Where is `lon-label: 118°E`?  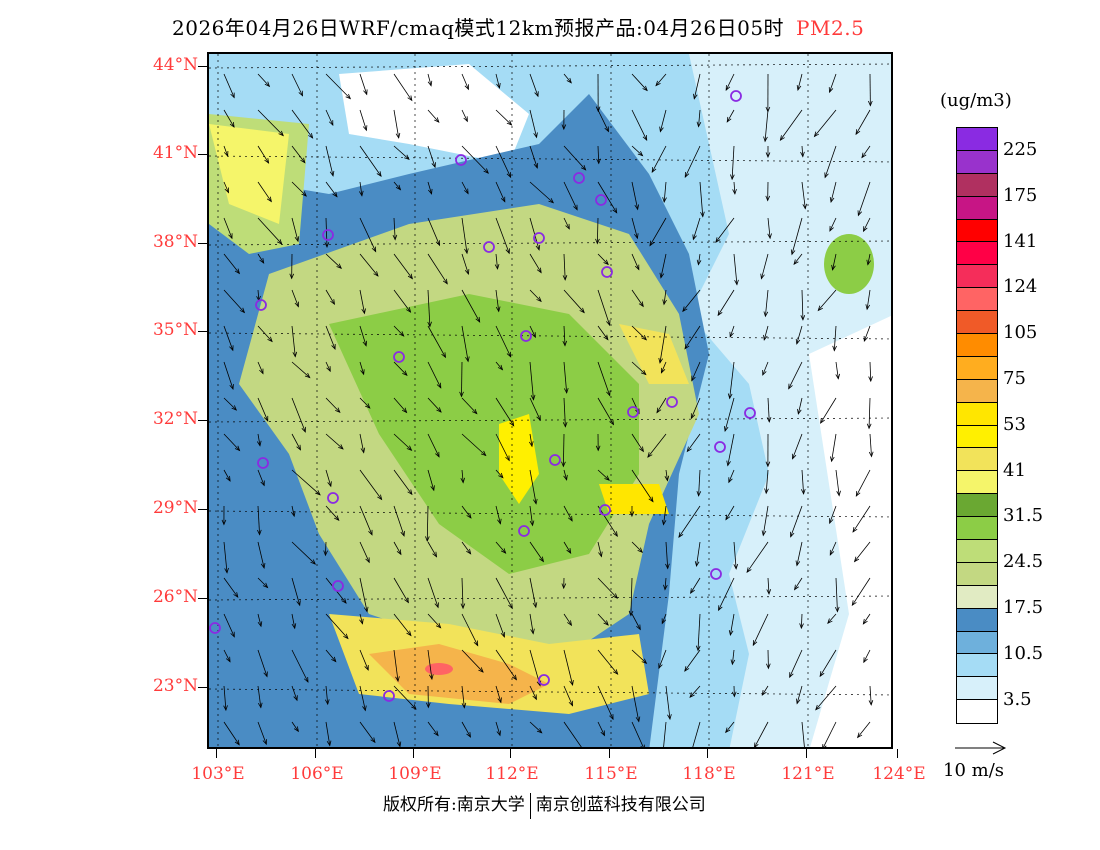
lon-label: 118°E is located at coordinates (709, 774).